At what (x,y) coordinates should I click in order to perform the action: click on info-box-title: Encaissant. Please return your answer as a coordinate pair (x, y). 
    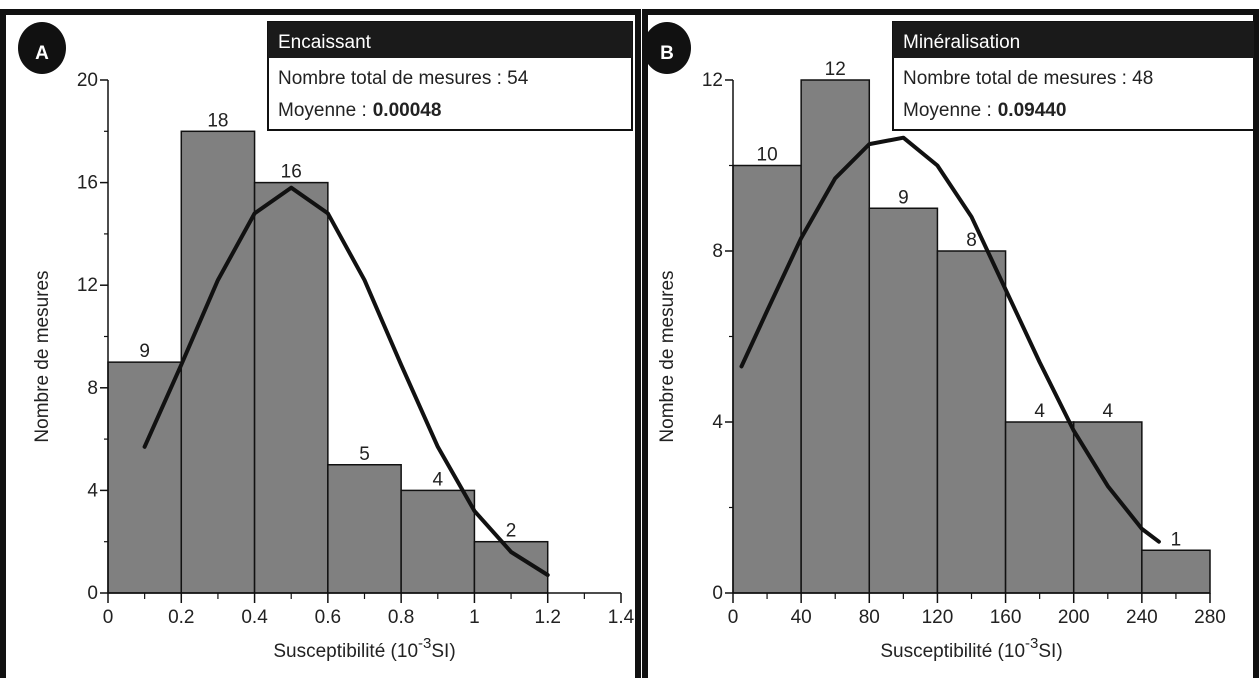
    Looking at the image, I should click on (325, 42).